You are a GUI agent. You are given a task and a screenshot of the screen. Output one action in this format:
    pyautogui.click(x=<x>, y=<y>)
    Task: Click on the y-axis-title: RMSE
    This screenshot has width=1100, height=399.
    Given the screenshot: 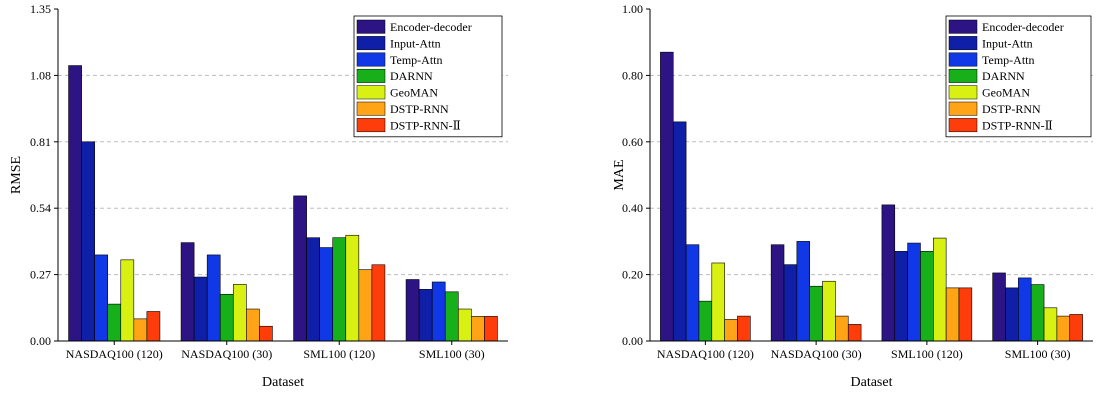 What is the action you would take?
    pyautogui.click(x=16, y=175)
    